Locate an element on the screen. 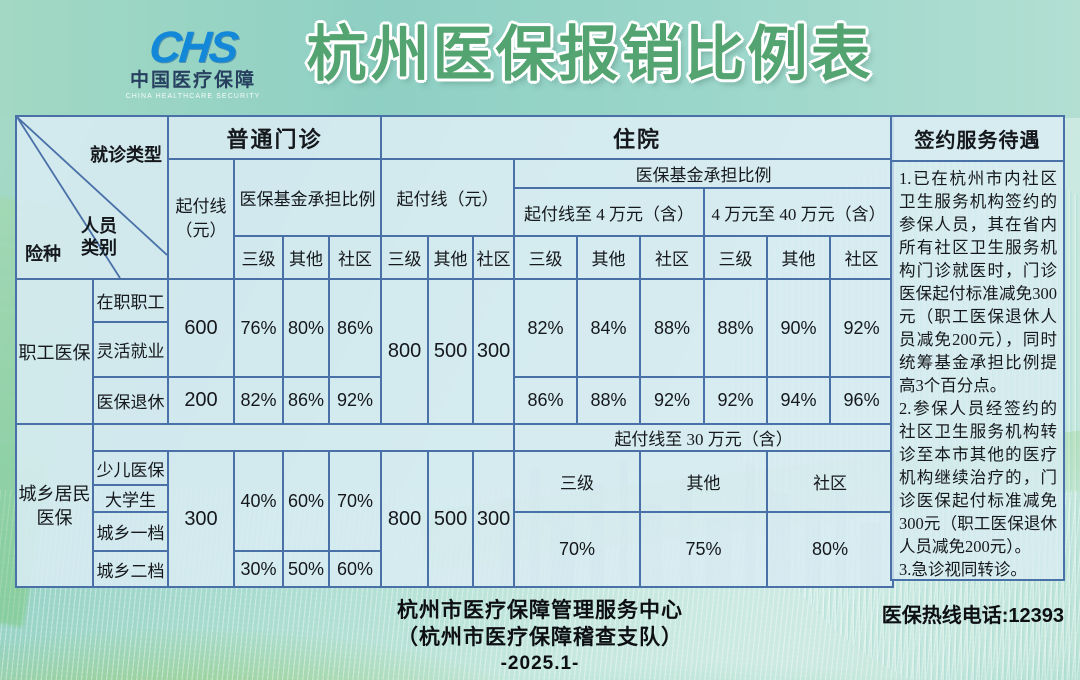  employee-outpatient-ratio-main-community: 86% is located at coordinates (355, 328).